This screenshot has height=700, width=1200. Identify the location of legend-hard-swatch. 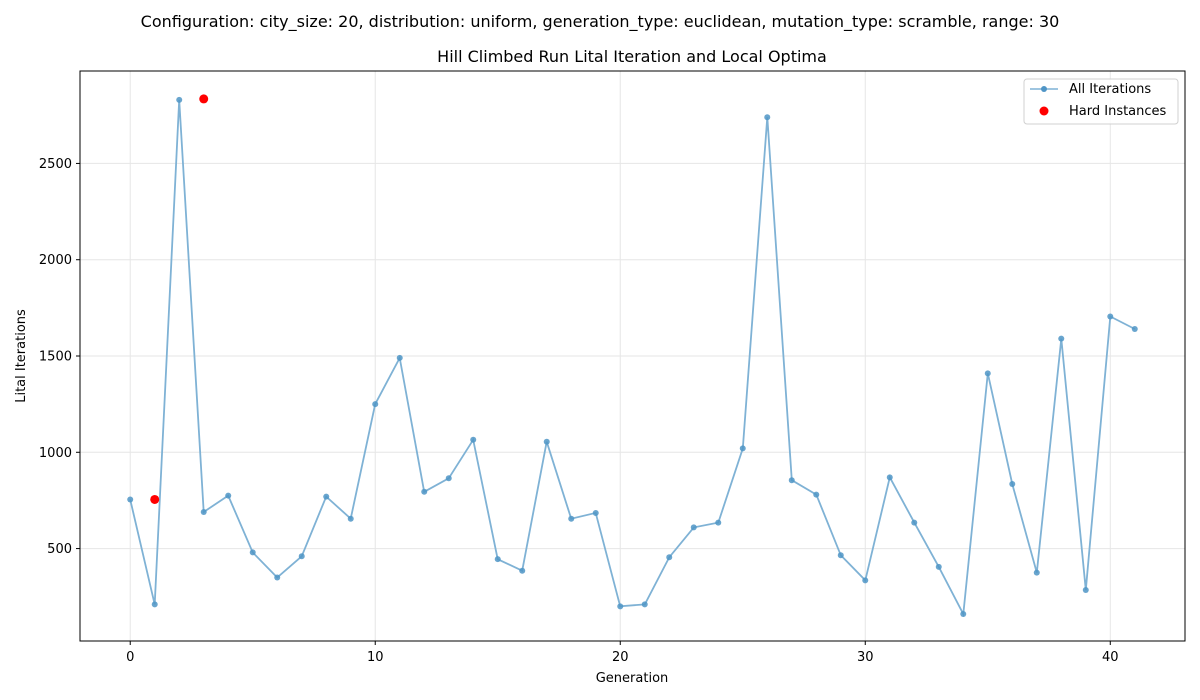
(1044, 111).